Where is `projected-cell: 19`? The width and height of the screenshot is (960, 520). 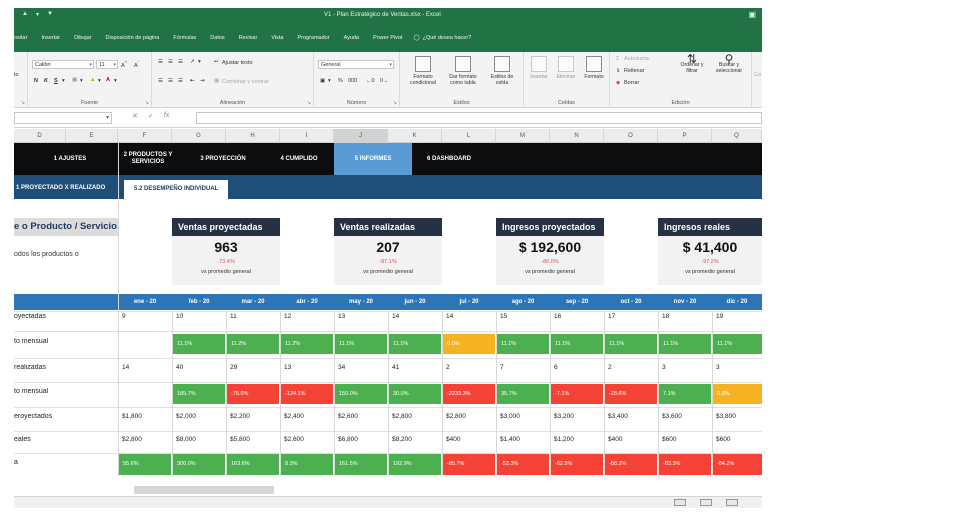
projected-cell: 19 is located at coordinates (720, 316).